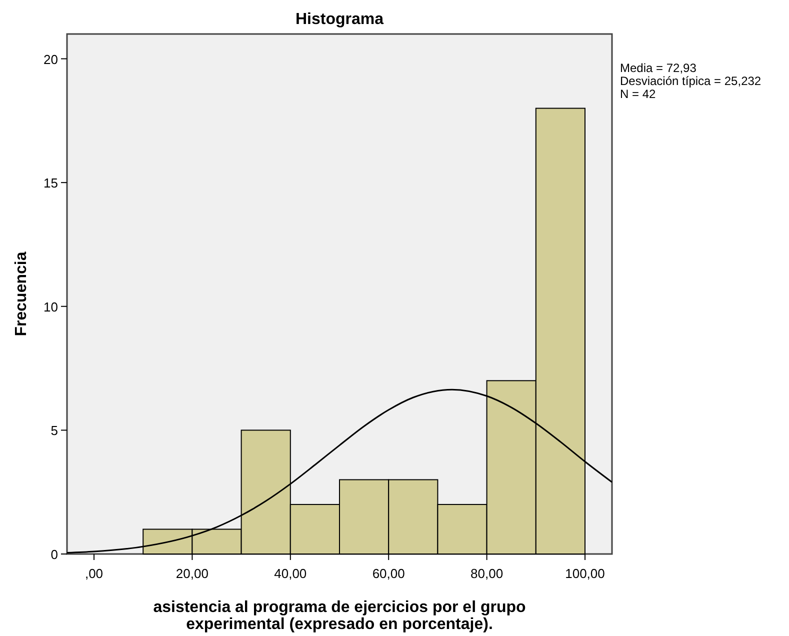 Image resolution: width=789 pixels, height=636 pixels. I want to click on x-tick-label: ,00, so click(94, 573).